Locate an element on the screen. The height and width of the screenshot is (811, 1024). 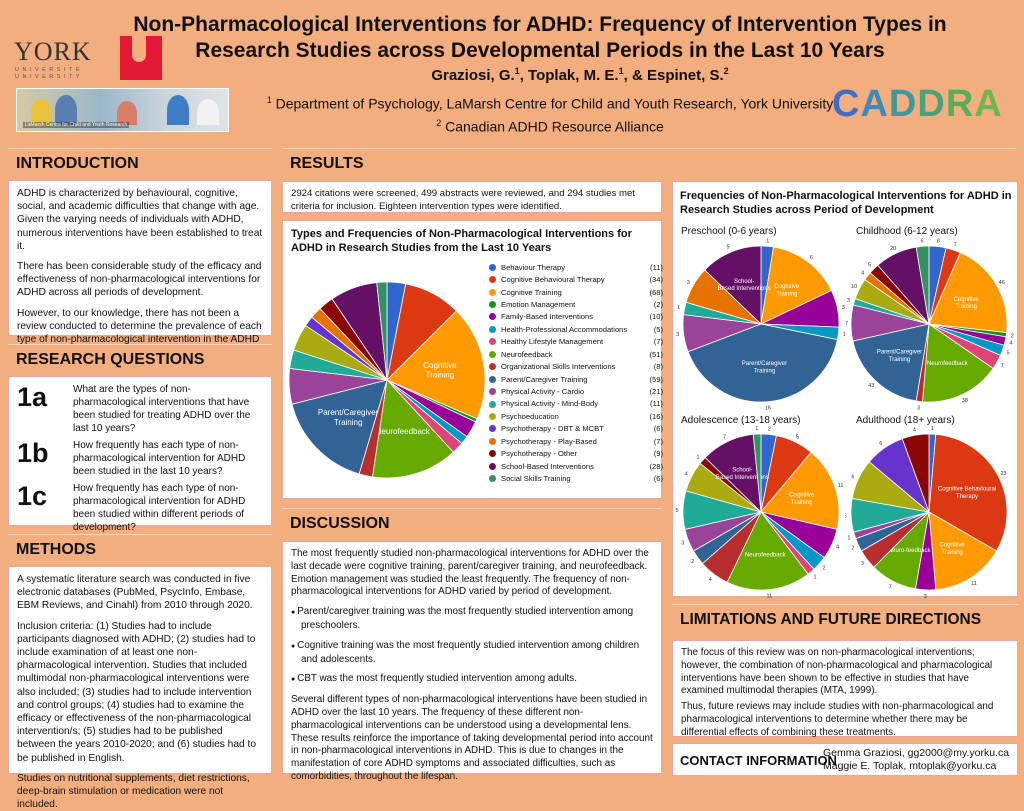
adolescence-label: Adolescence (13-18 years) is located at coordinates (741, 420).